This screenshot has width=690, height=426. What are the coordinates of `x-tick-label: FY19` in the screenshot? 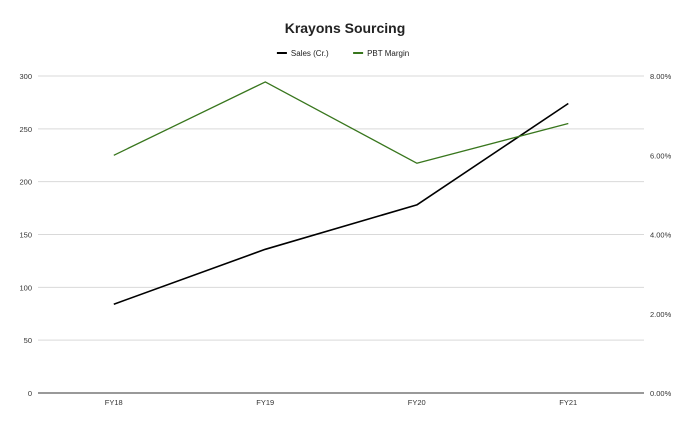 It's located at (265, 402).